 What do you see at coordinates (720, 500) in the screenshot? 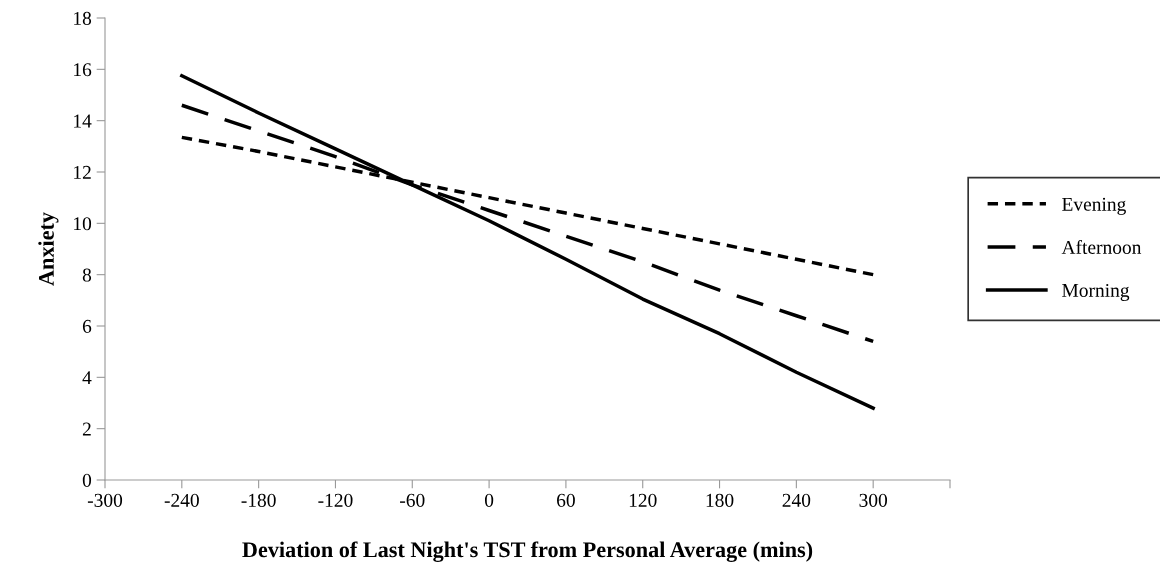
I see `x-tick-label: 180` at bounding box center [720, 500].